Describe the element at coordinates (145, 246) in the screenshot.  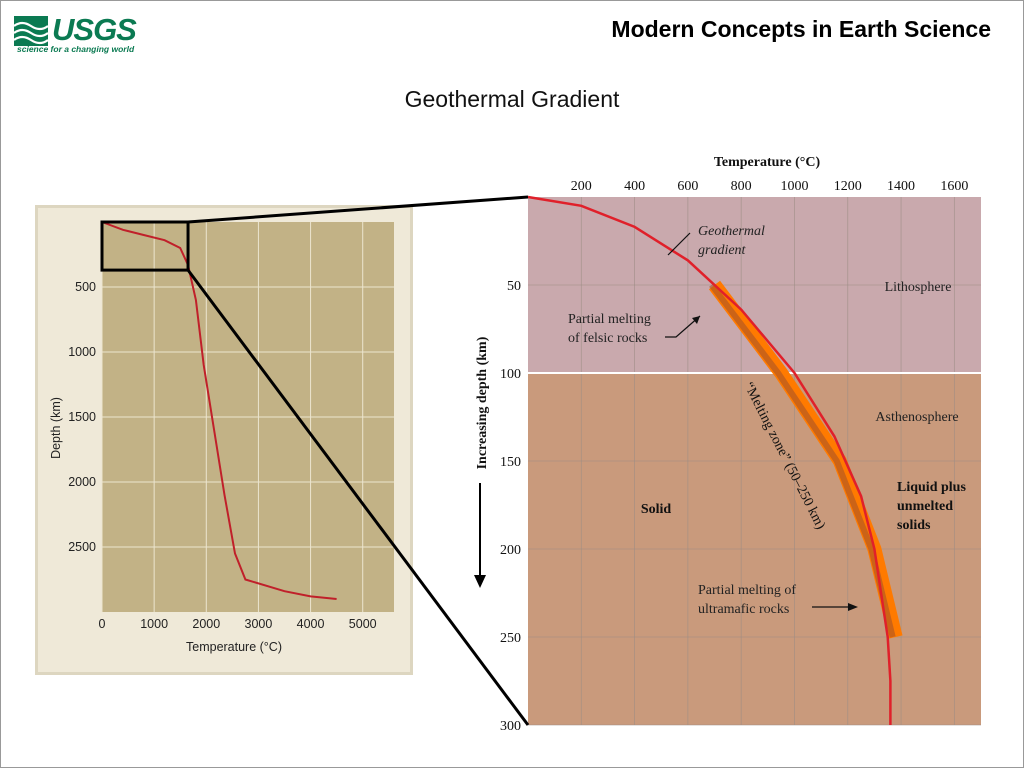
I see `inset-highlight-box` at that location.